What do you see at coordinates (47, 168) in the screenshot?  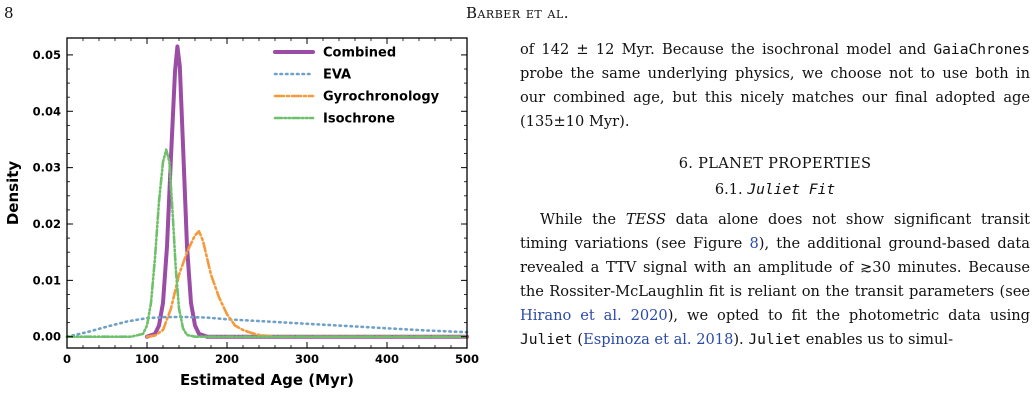 I see `y-tick-label: 0.03` at bounding box center [47, 168].